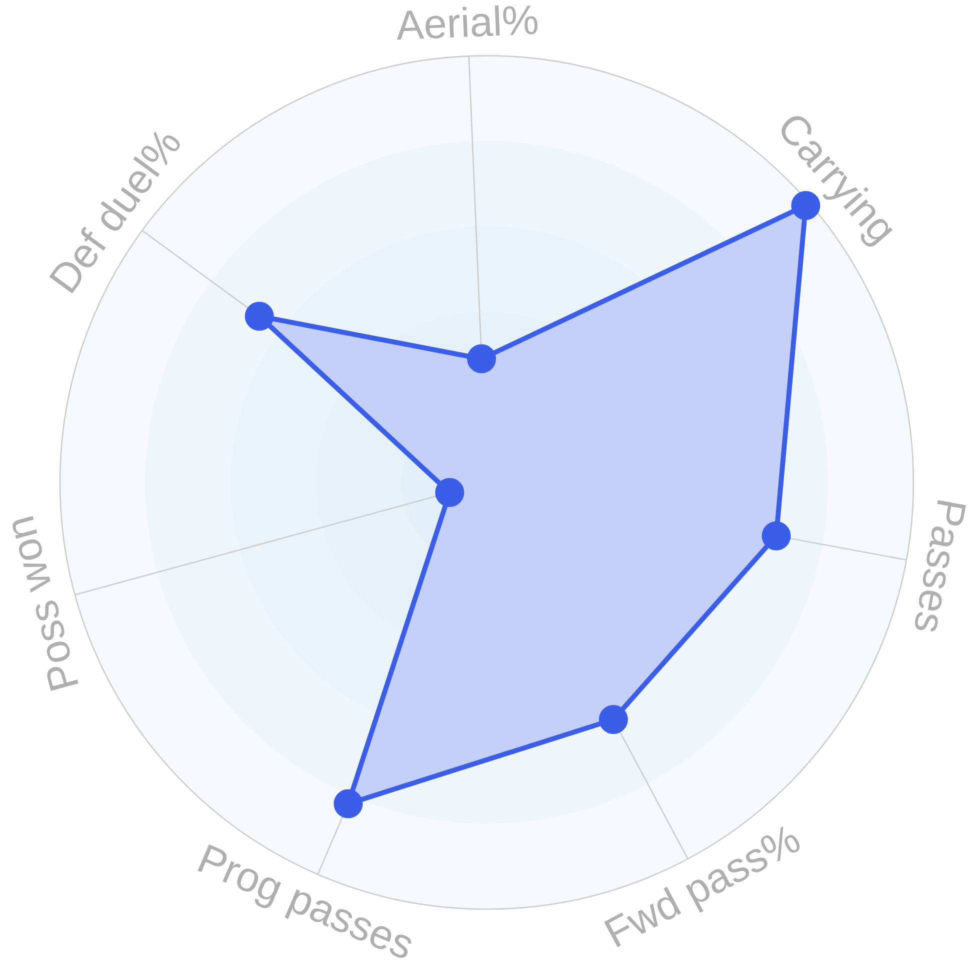  I want to click on spoke-label: Aerial%, so click(467, 22).